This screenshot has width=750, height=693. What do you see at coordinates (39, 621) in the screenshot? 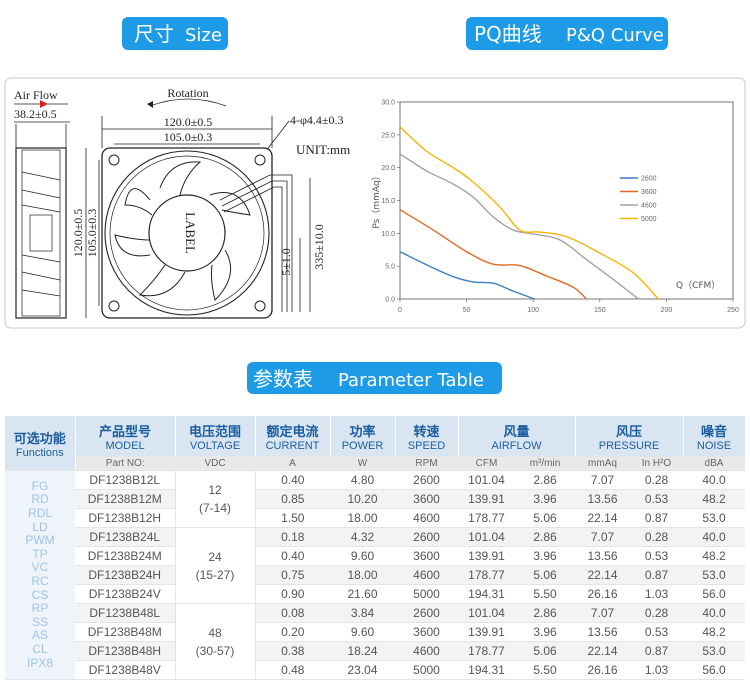
I see `function: SS` at bounding box center [39, 621].